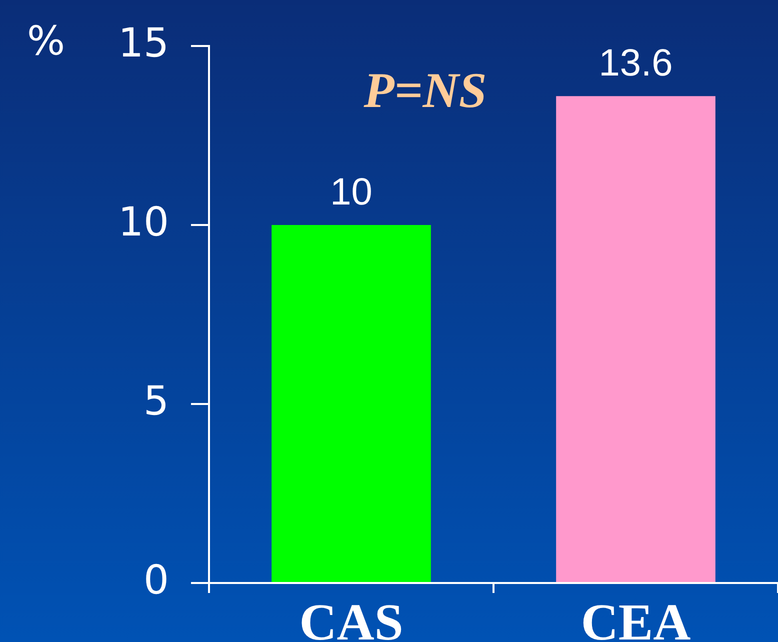  I want to click on y-tick-label: 10, so click(143, 222).